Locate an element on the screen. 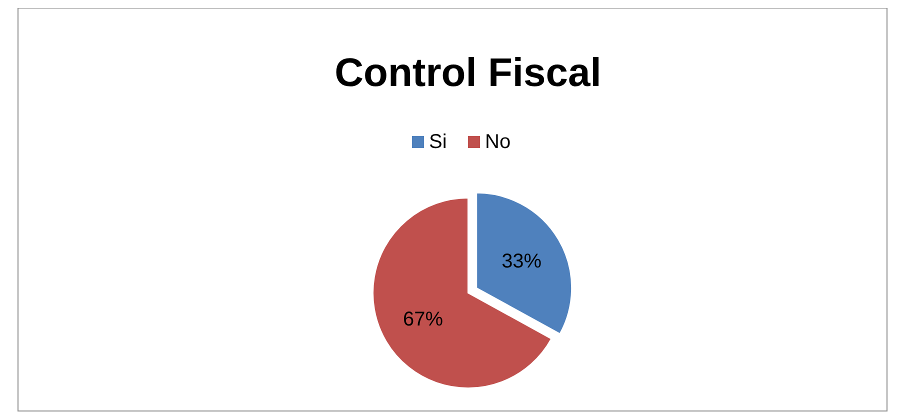 This screenshot has height=412, width=904. data-label: 33% is located at coordinates (522, 261).